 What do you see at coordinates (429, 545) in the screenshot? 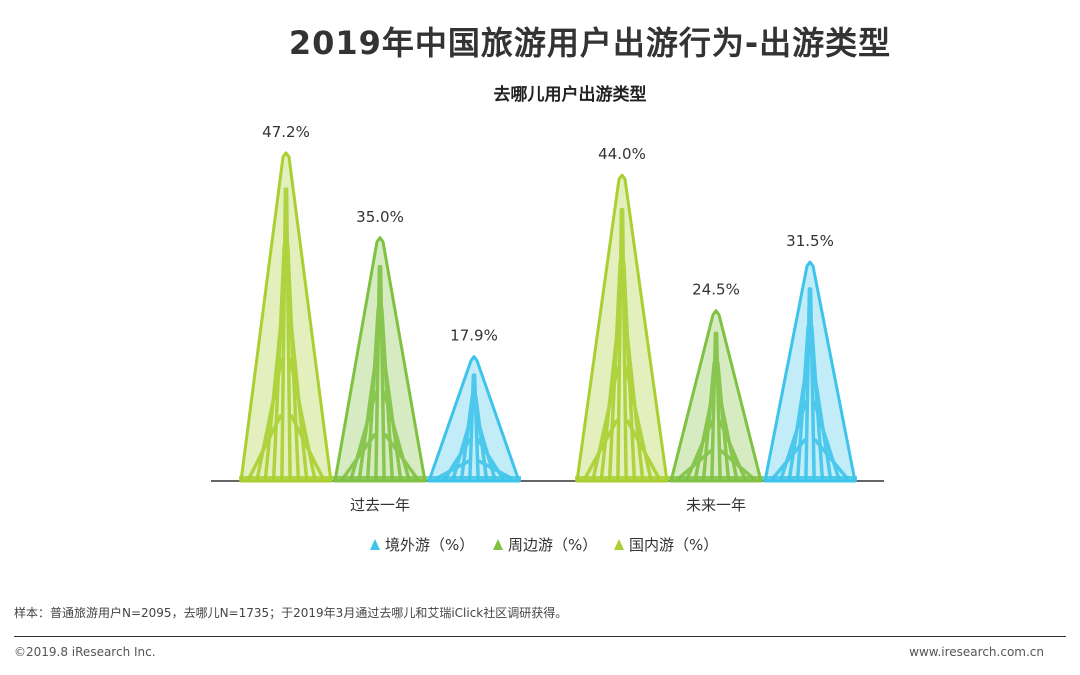
I see `legend-label: 境外游（%）` at bounding box center [429, 545].